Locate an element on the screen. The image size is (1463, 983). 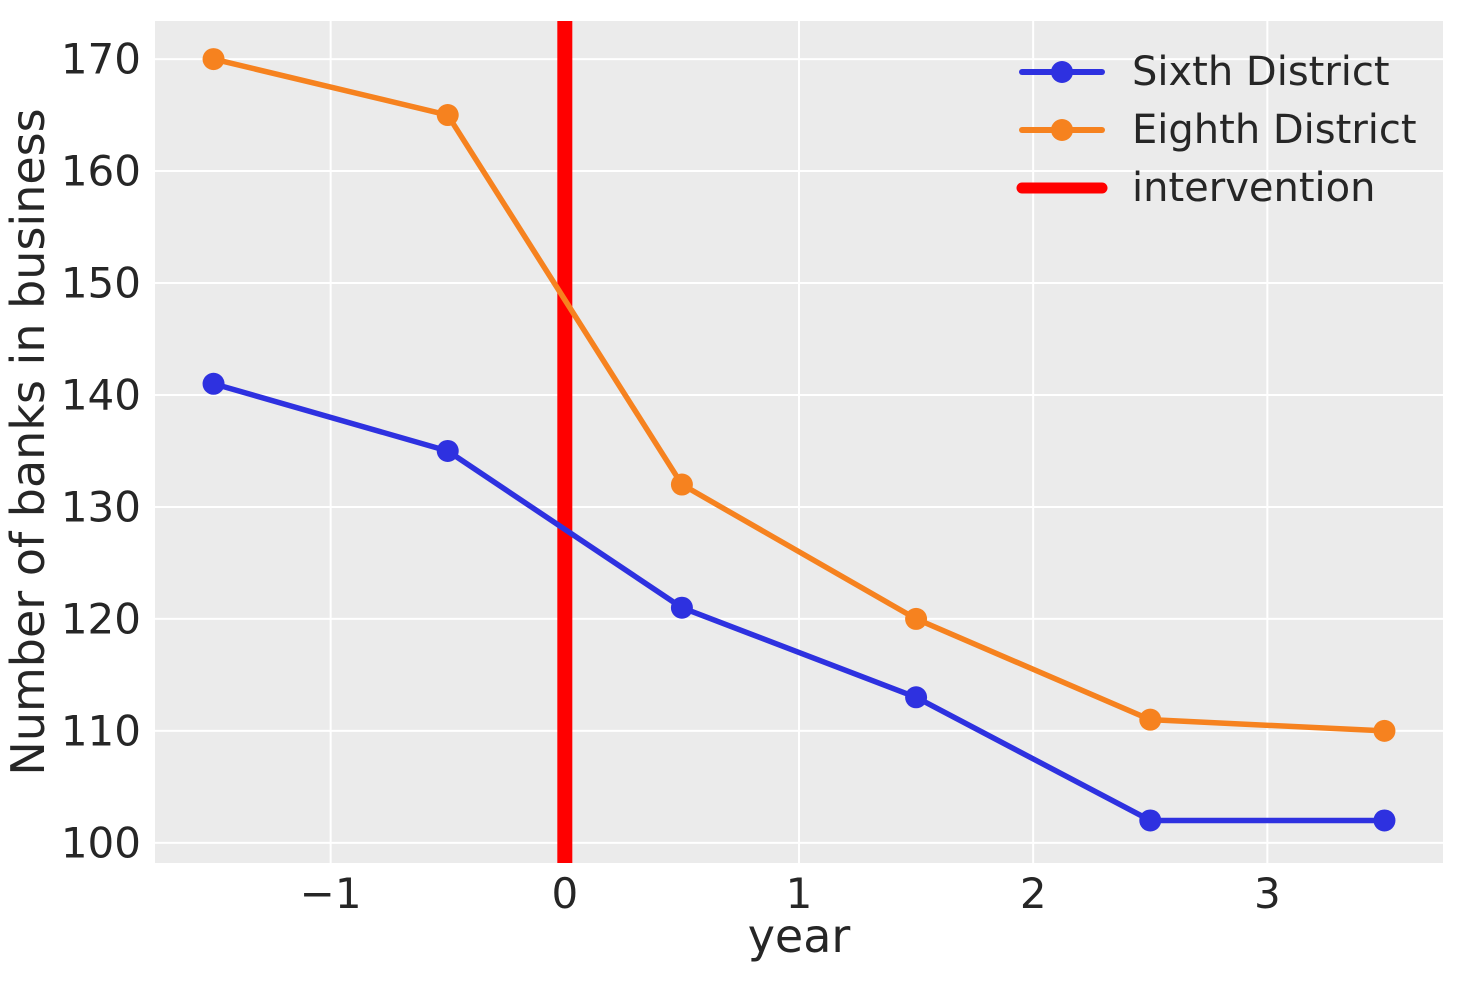
y-axis-label: Number of banks in business is located at coordinates (28, 441).